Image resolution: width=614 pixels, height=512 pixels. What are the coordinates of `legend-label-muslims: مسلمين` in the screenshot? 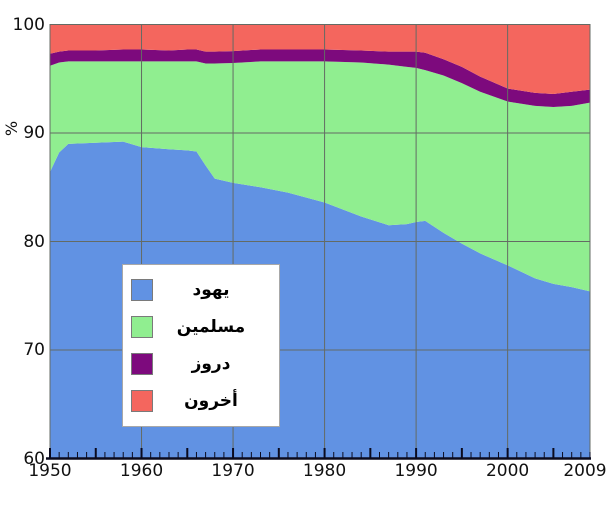 It's located at (211, 326).